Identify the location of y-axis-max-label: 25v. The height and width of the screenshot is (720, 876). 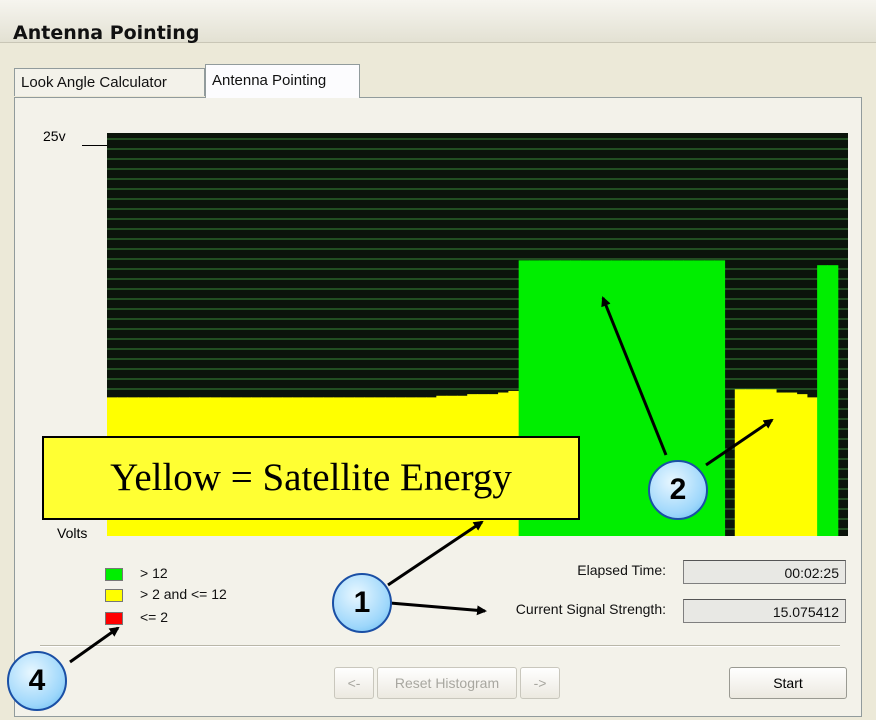
(54, 136).